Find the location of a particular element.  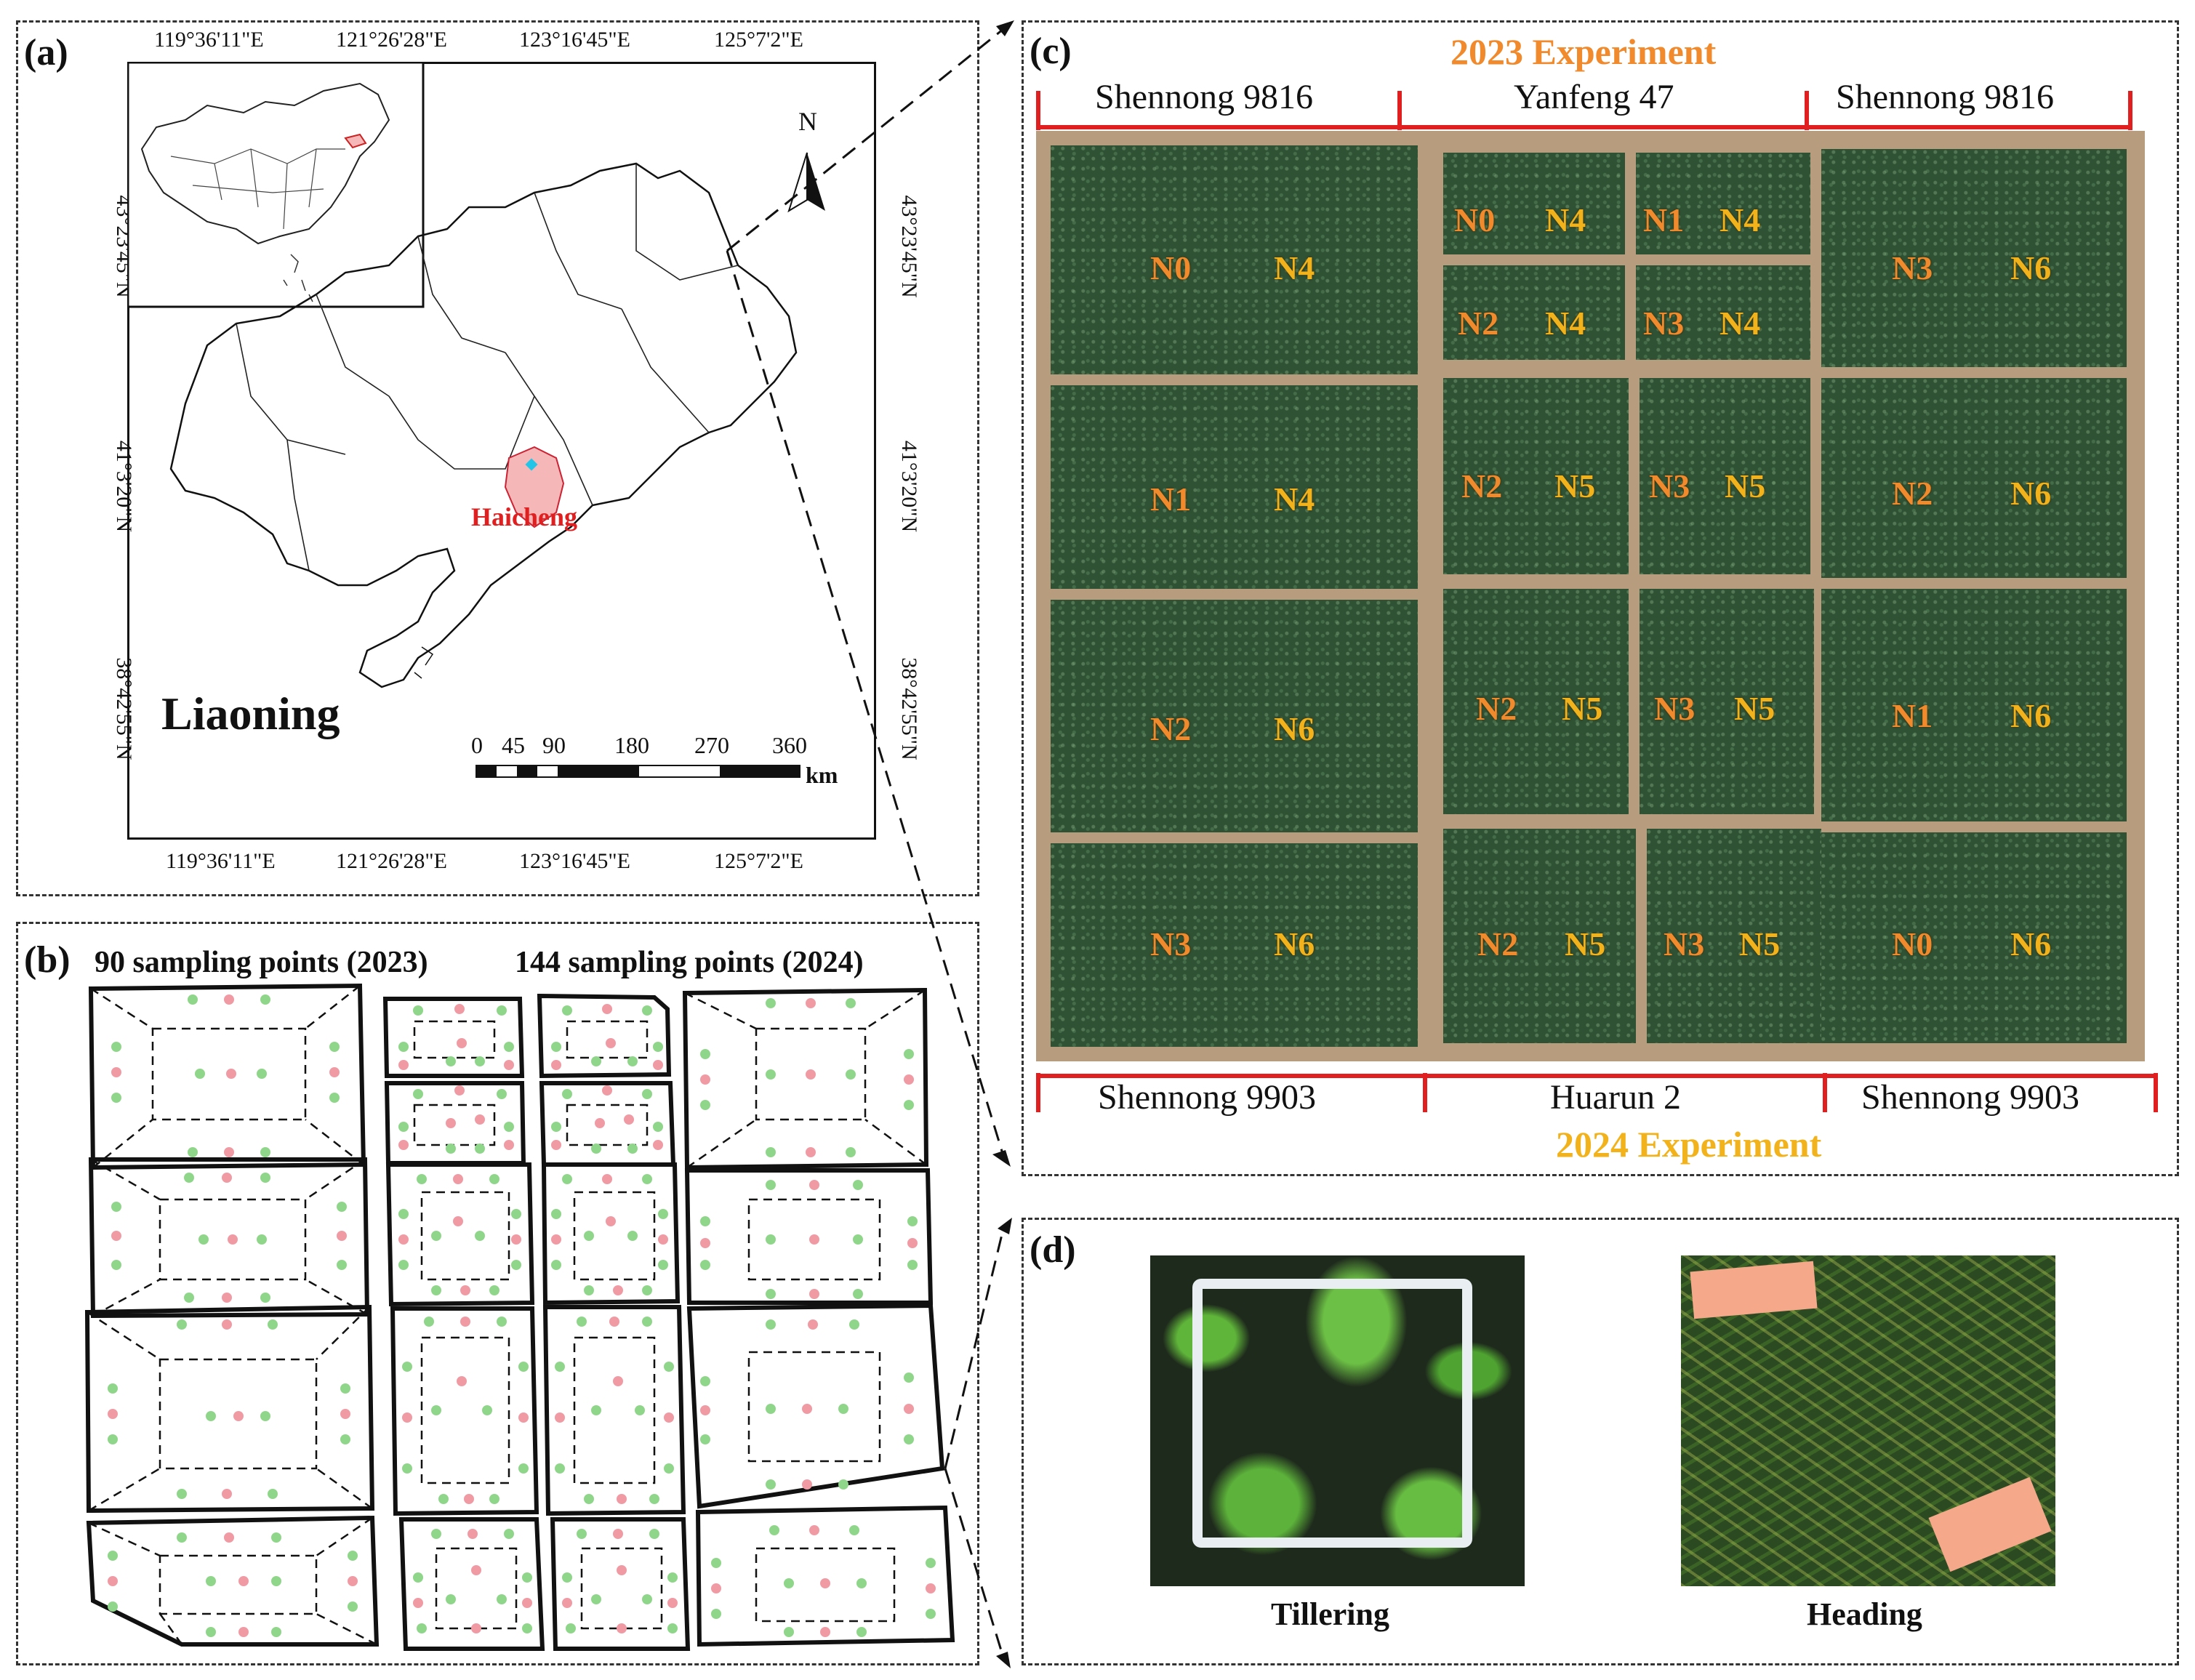

bottom-bracket is located at coordinates (1597, 1092).